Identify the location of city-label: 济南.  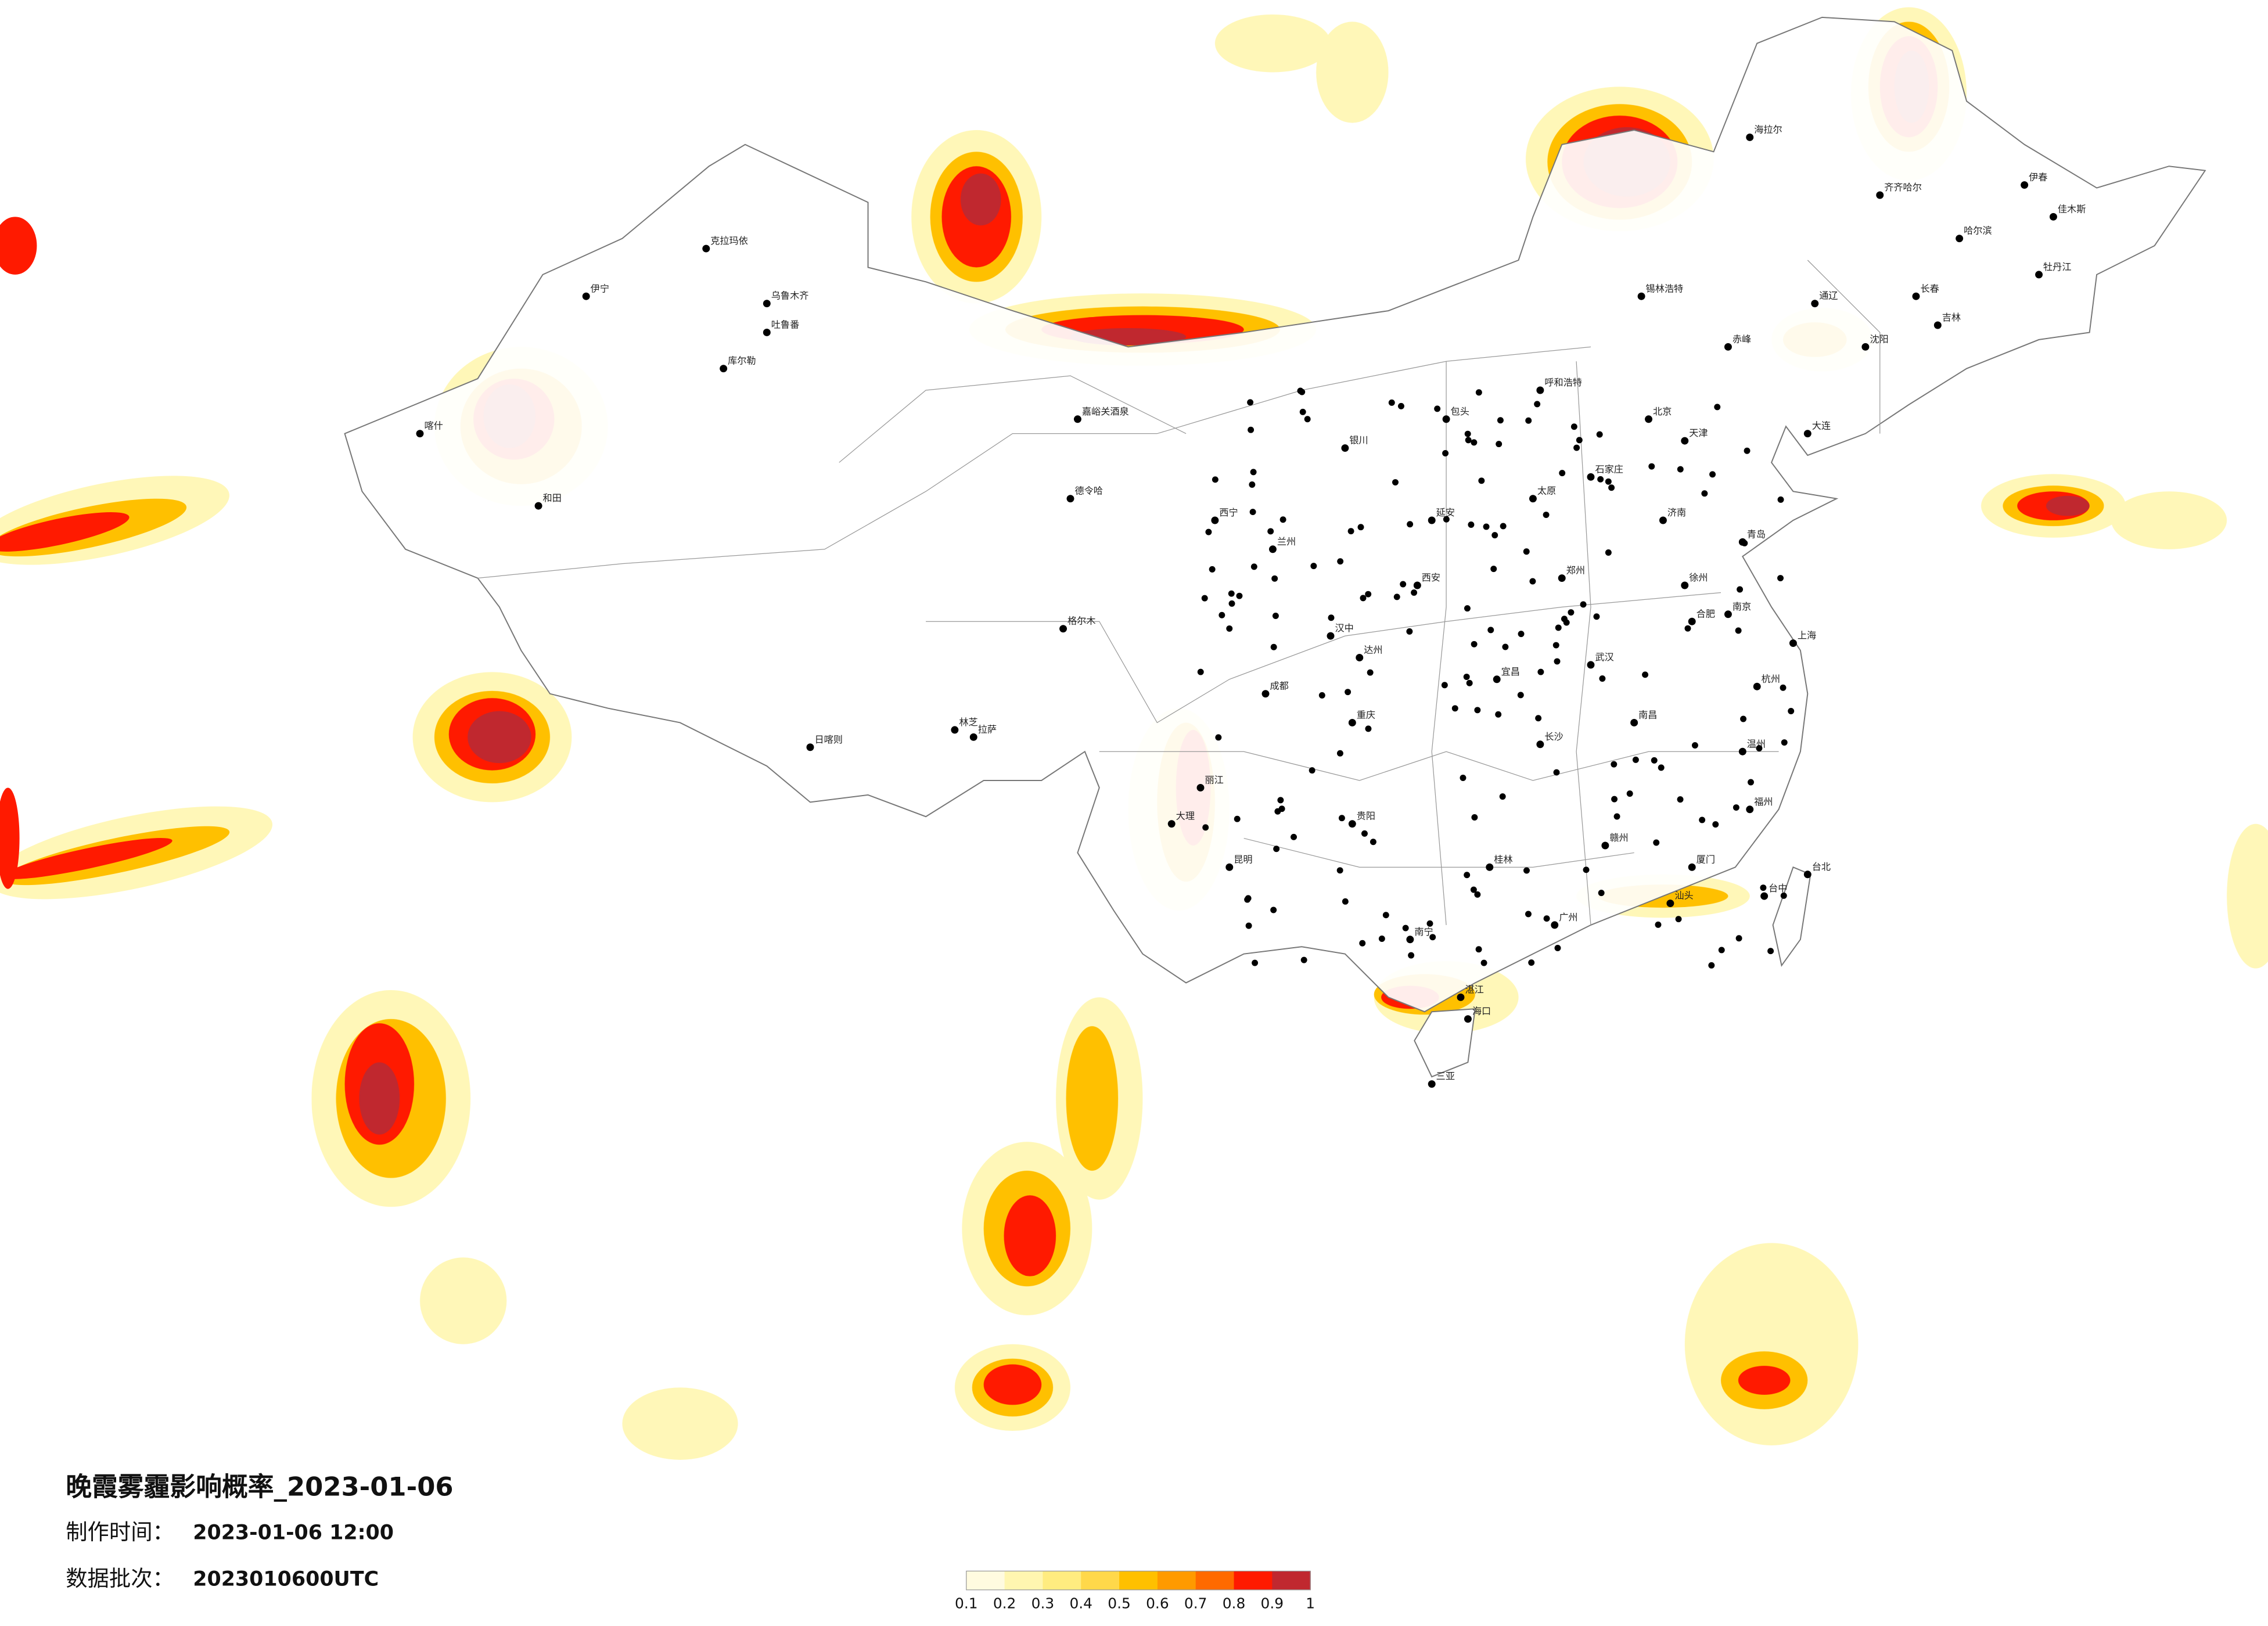
(1676, 512).